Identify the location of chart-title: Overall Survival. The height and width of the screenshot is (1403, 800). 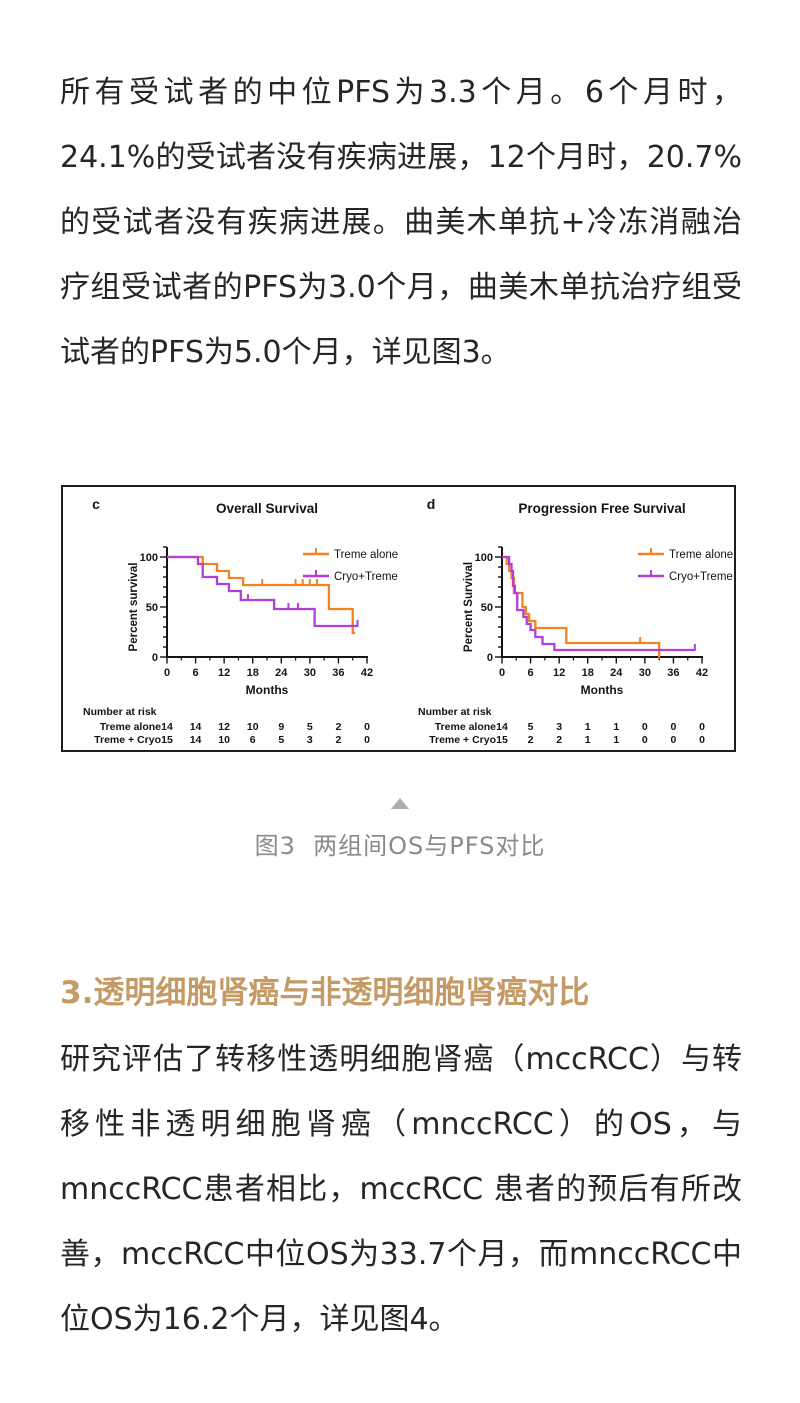
(267, 508).